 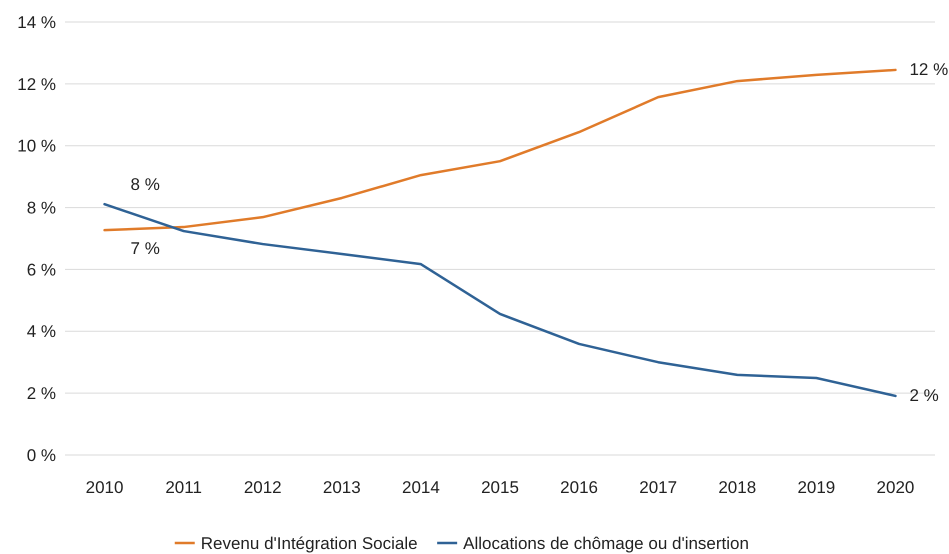 What do you see at coordinates (263, 487) in the screenshot?
I see `x-tick-label: 2012` at bounding box center [263, 487].